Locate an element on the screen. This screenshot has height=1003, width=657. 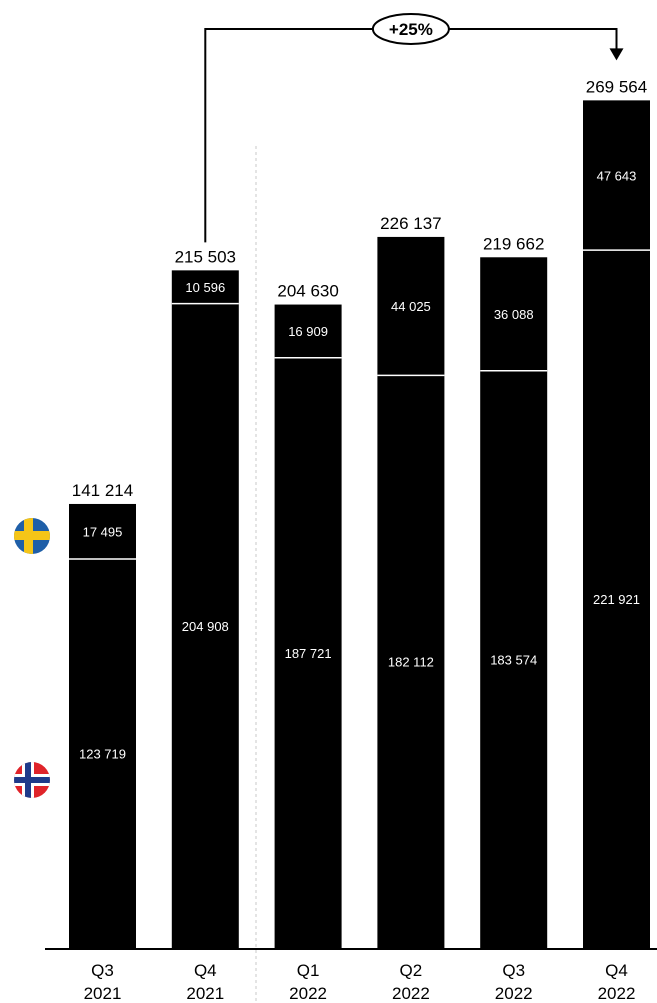
total-value-label: 219 662 is located at coordinates (513, 243).